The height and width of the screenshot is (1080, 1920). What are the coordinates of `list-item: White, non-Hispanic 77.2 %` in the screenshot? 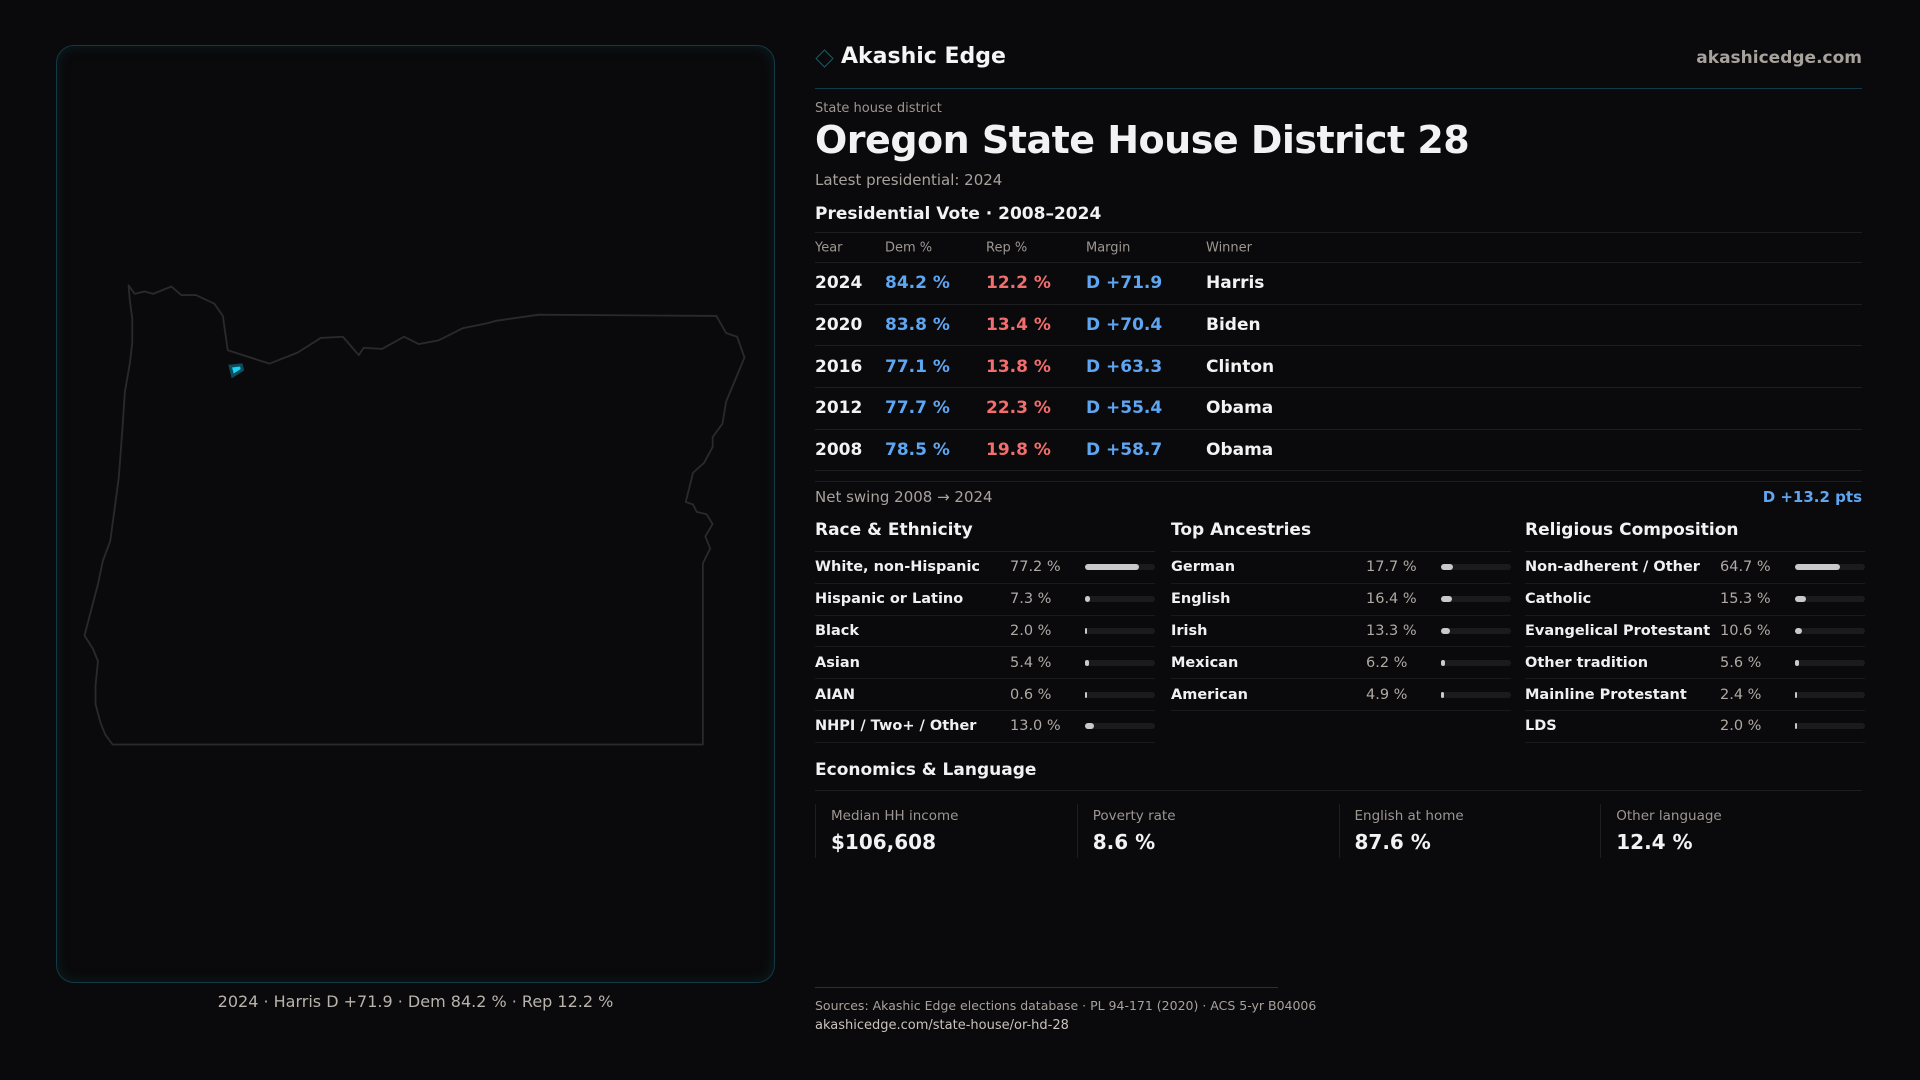 It's located at (985, 568).